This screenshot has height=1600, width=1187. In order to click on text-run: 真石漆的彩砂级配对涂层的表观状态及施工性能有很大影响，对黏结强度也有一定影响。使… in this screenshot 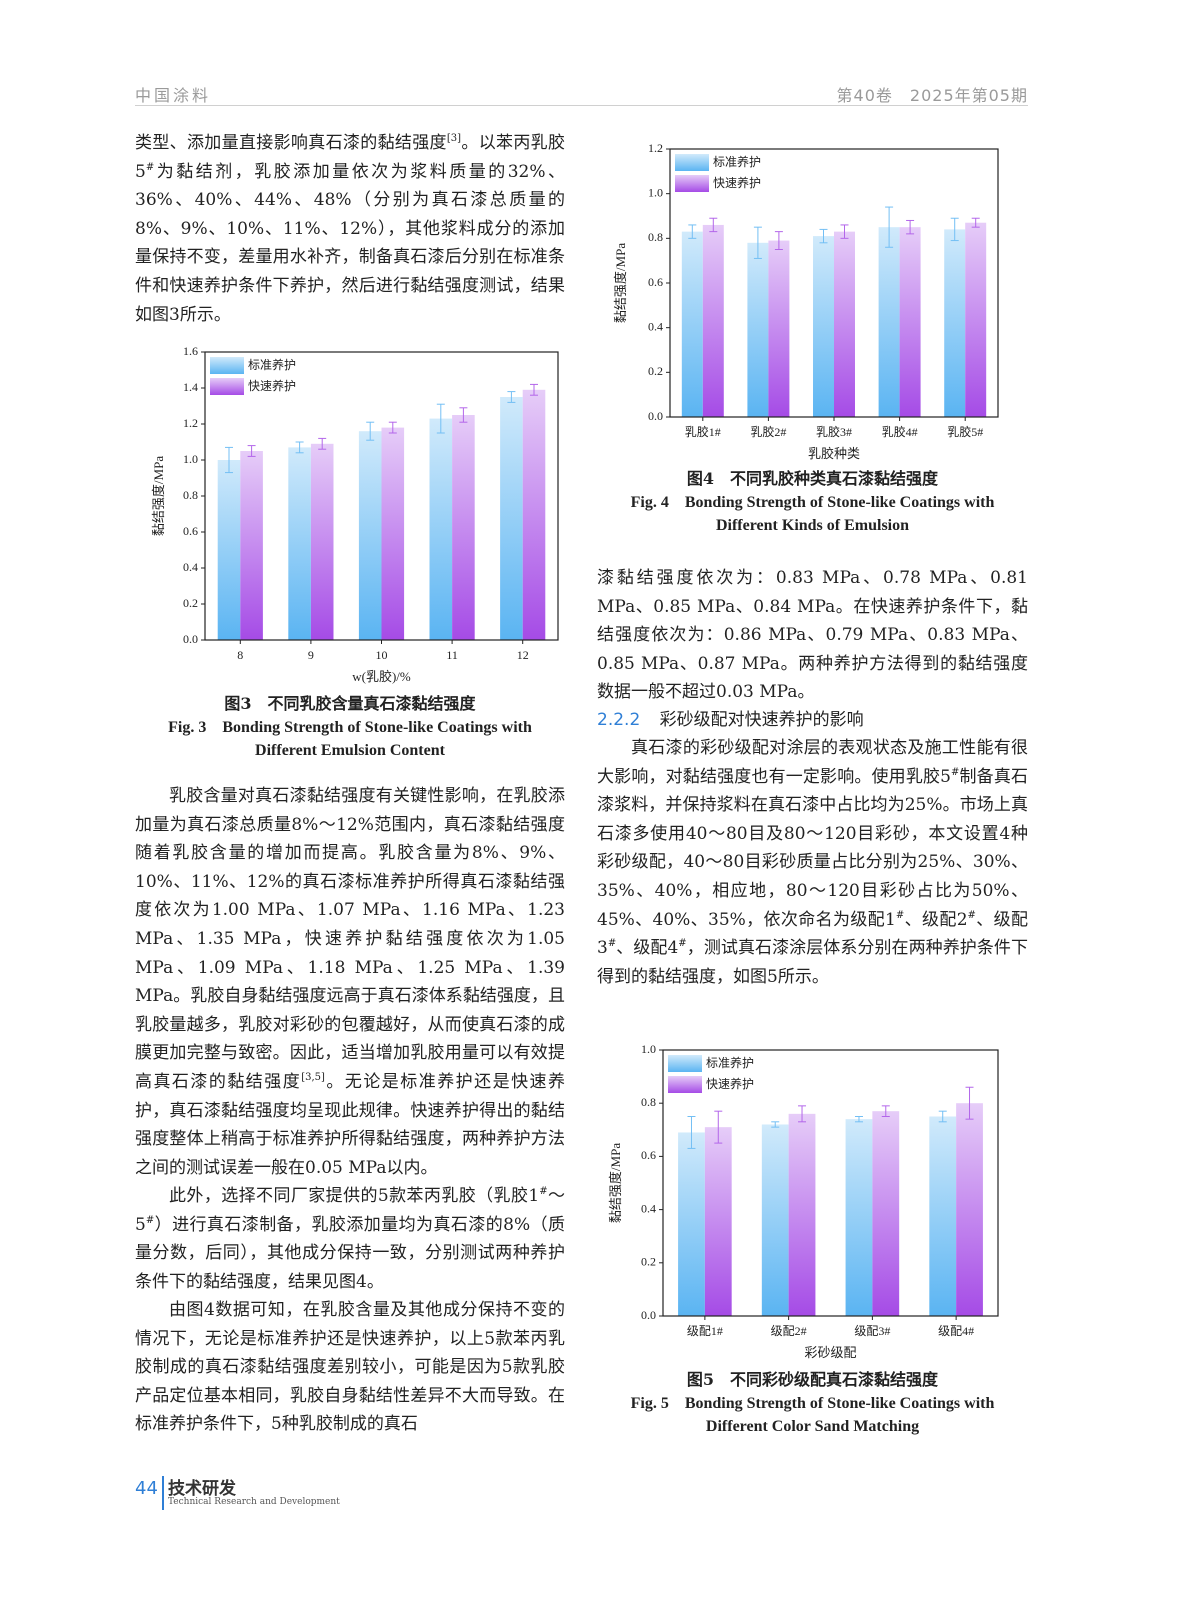, I will do `click(812, 762)`.